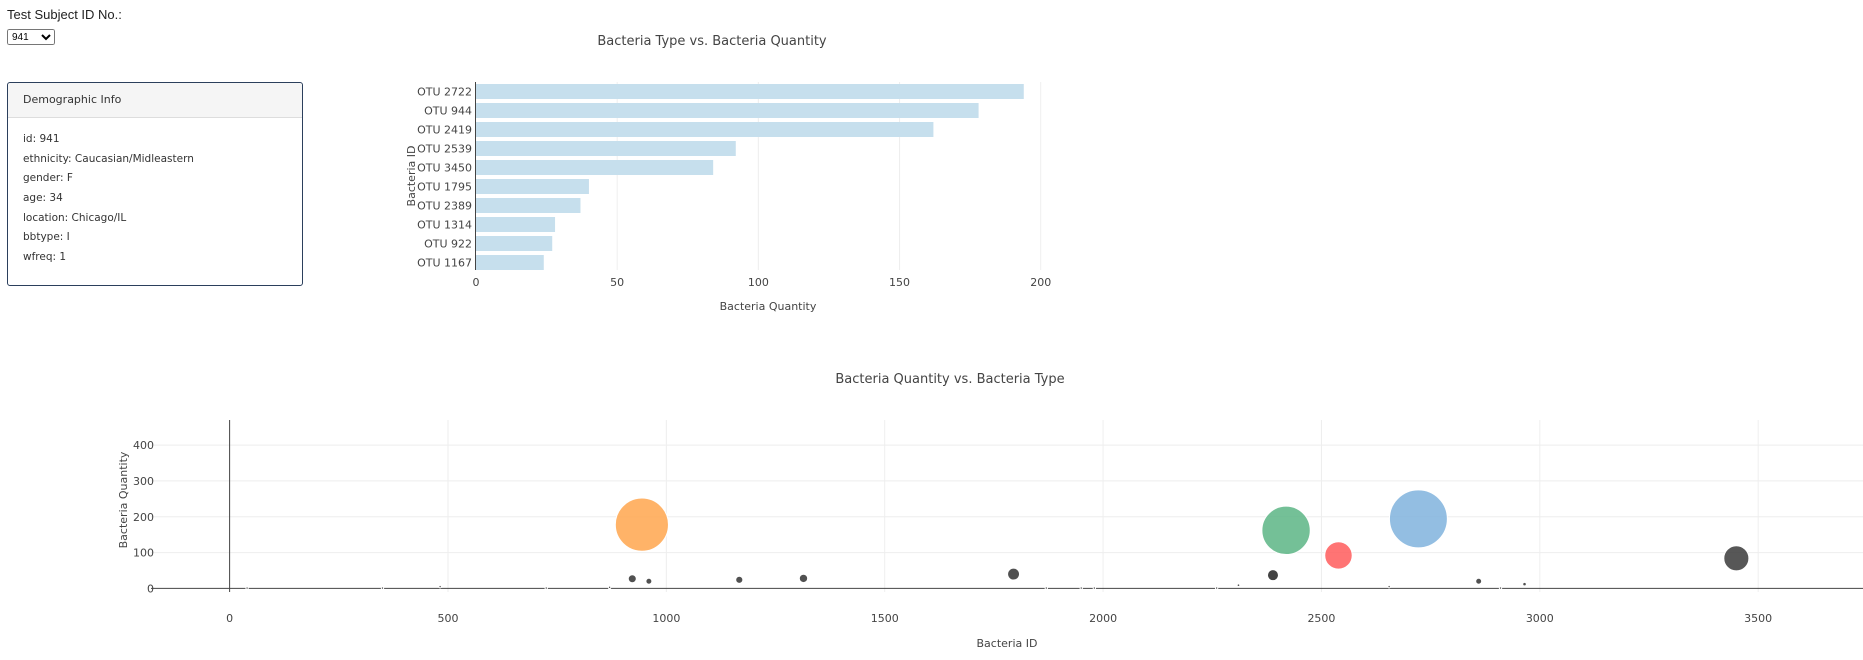 The image size is (1863, 660). What do you see at coordinates (447, 618) in the screenshot?
I see `bubble-x-tick-label: 500` at bounding box center [447, 618].